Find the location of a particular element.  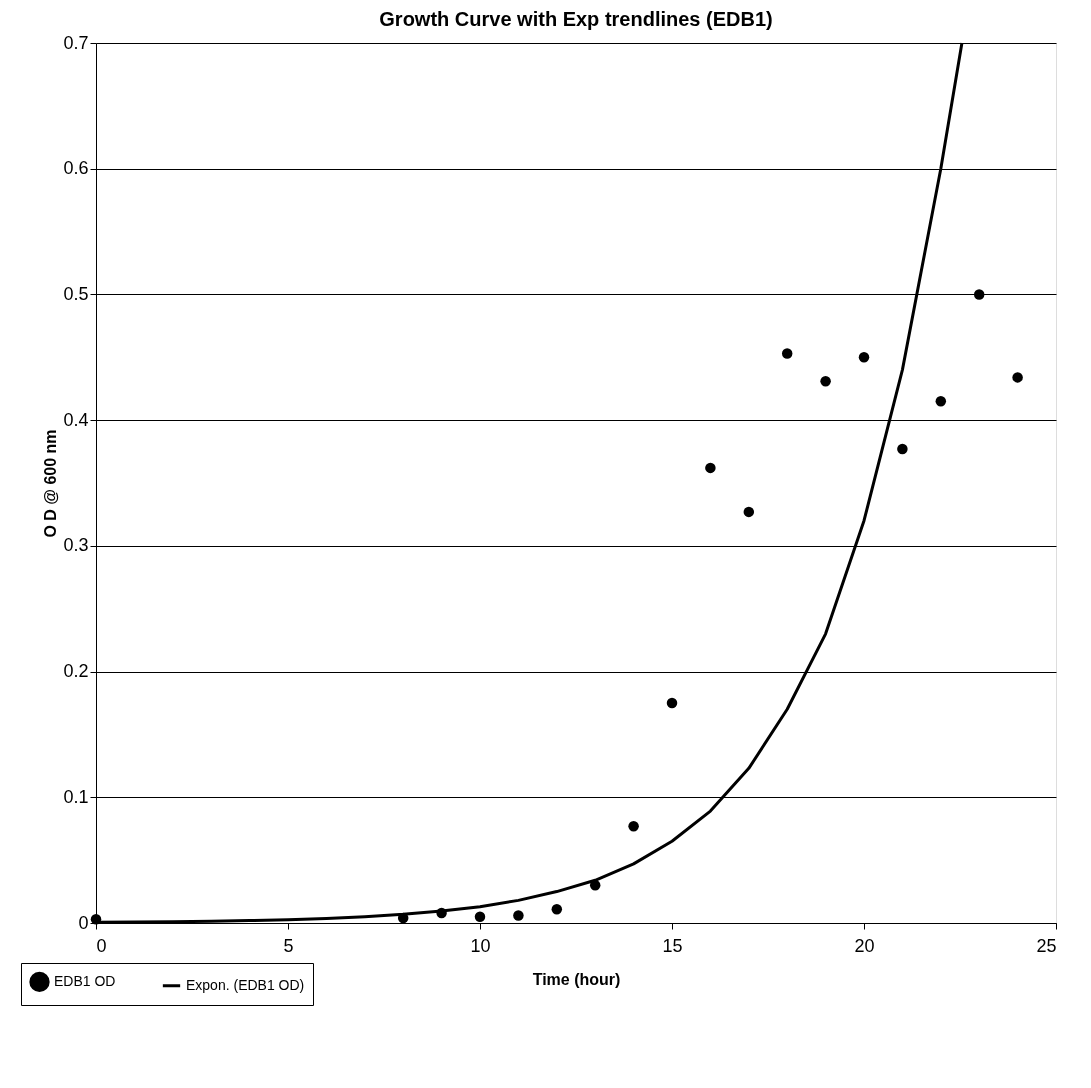

chart-title: Growth Curve with Exp trendlines (EDB1) is located at coordinates (576, 19).